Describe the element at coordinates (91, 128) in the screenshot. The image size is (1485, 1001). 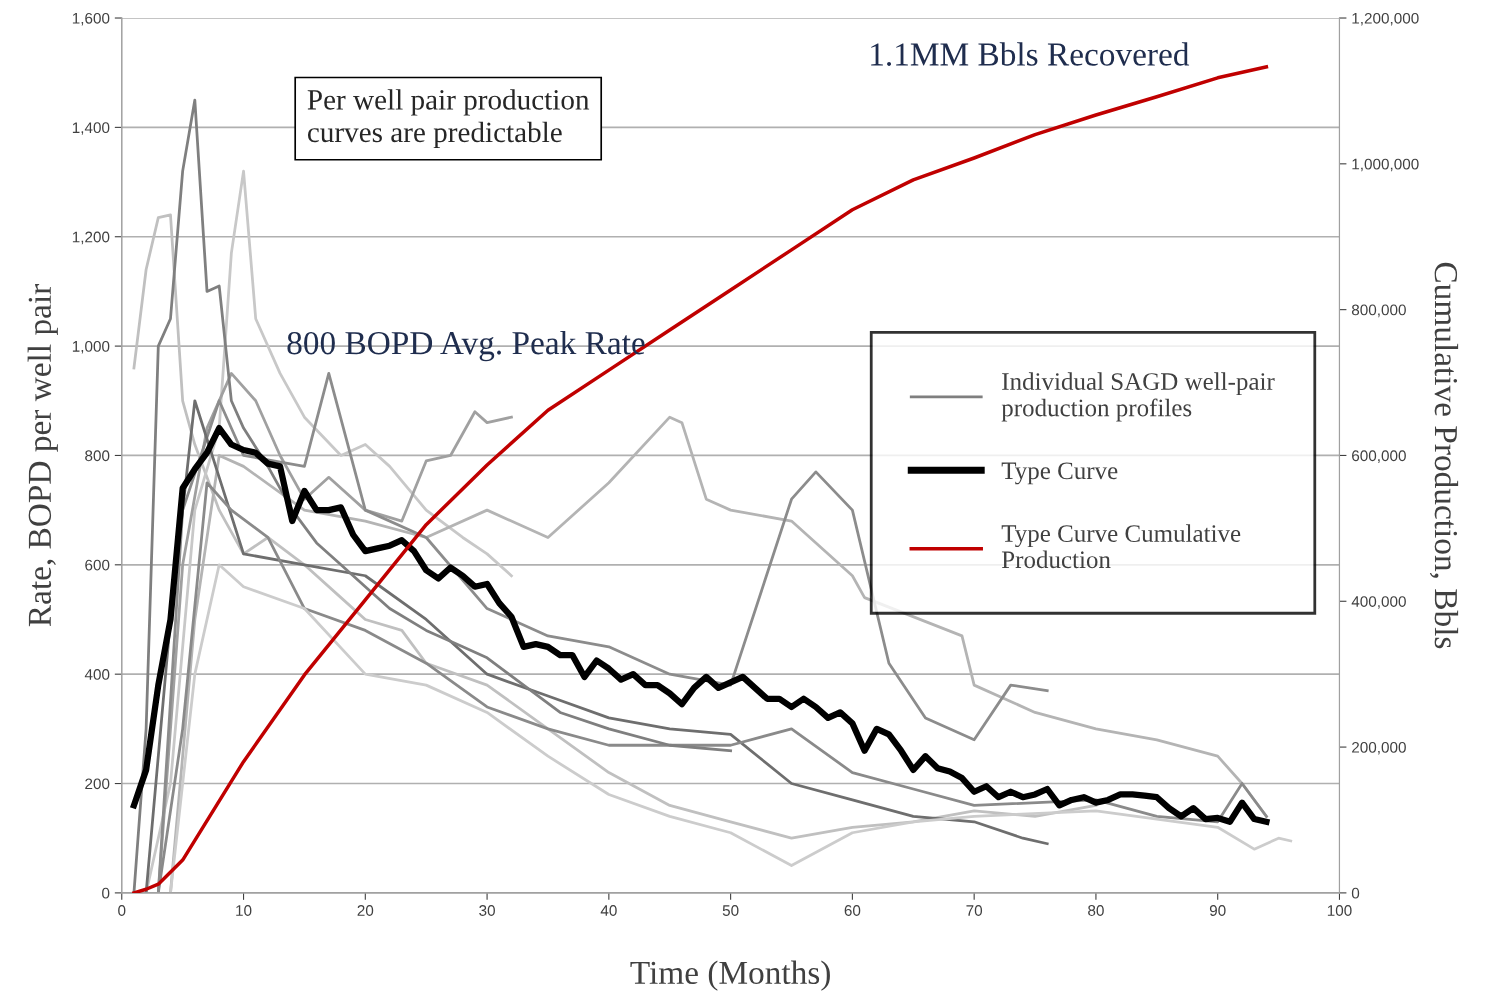
I see `y-tick-label: 1,400` at that location.